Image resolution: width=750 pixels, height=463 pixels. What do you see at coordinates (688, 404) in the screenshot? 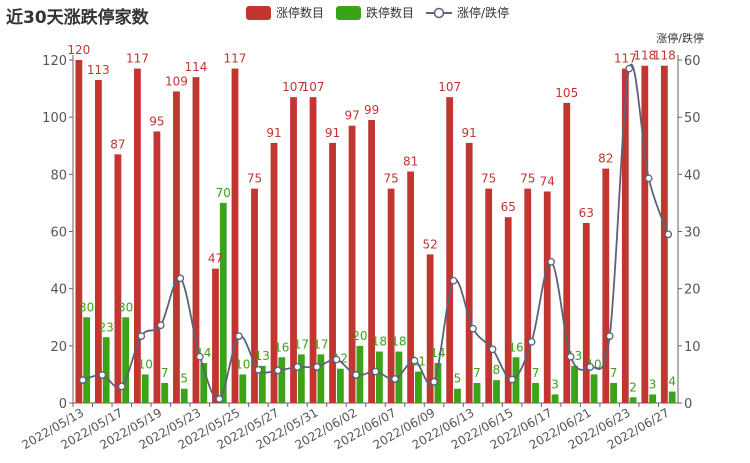
I see `y2-tick-label: 0` at bounding box center [688, 404].